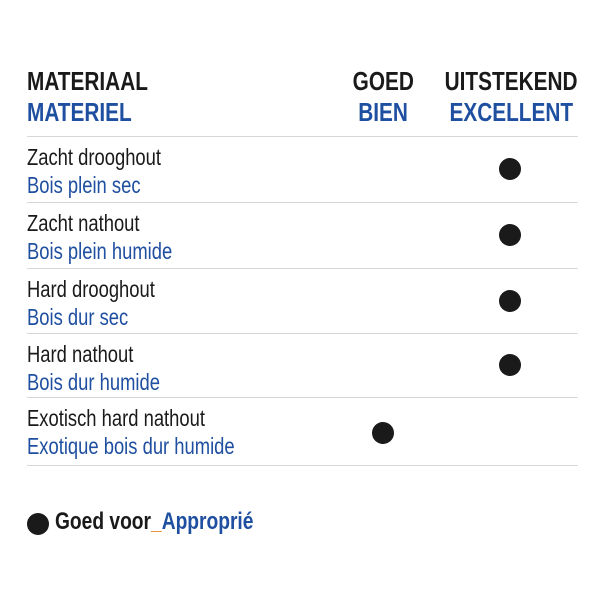 Image resolution: width=600 pixels, height=600 pixels. What do you see at coordinates (383, 112) in the screenshot?
I see `header-good-fr: BIEN` at bounding box center [383, 112].